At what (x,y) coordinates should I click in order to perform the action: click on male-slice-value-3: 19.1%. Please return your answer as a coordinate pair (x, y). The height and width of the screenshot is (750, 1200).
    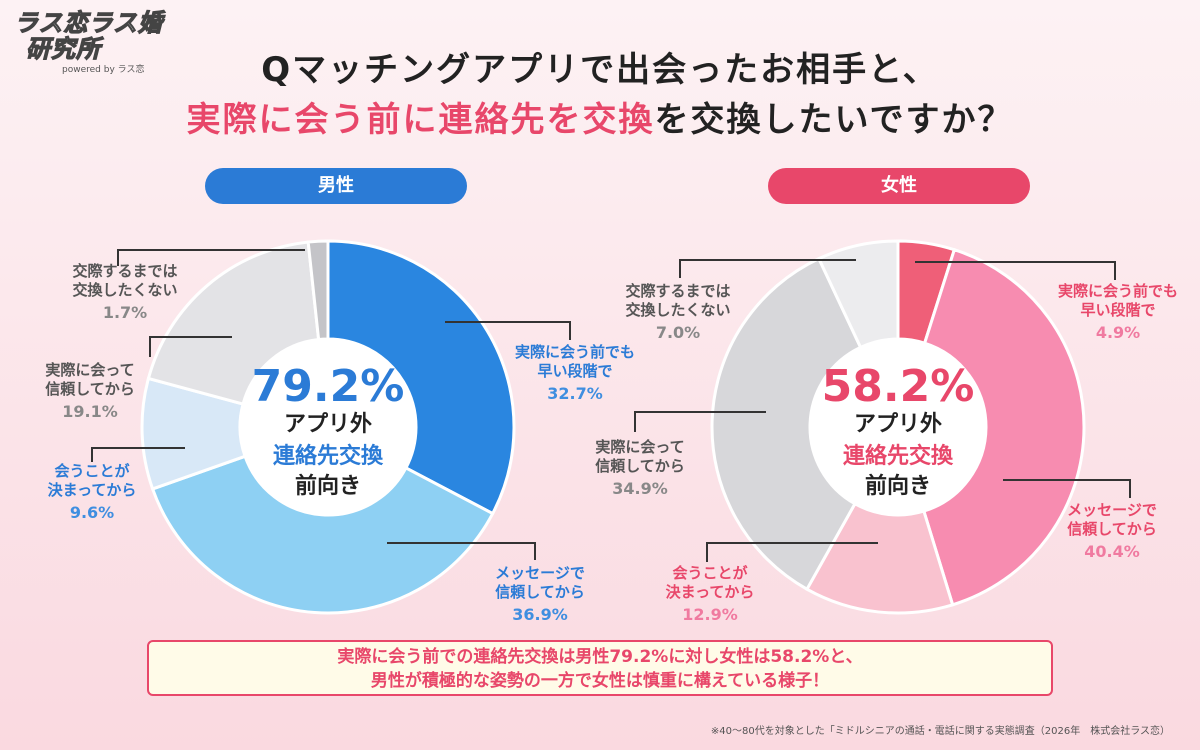
    Looking at the image, I should click on (90, 411).